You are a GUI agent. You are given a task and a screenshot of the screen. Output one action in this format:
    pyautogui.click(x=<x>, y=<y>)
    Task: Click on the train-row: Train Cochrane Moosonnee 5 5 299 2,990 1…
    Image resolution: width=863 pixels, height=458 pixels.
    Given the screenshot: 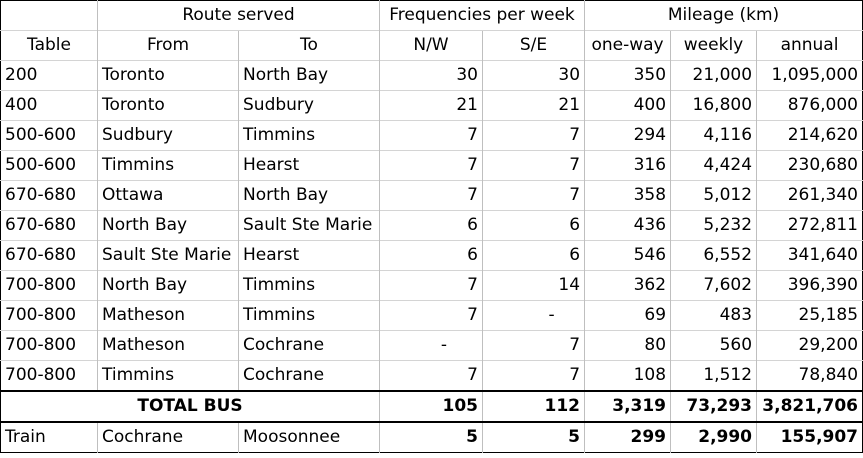 What is the action you would take?
    pyautogui.click(x=431, y=437)
    